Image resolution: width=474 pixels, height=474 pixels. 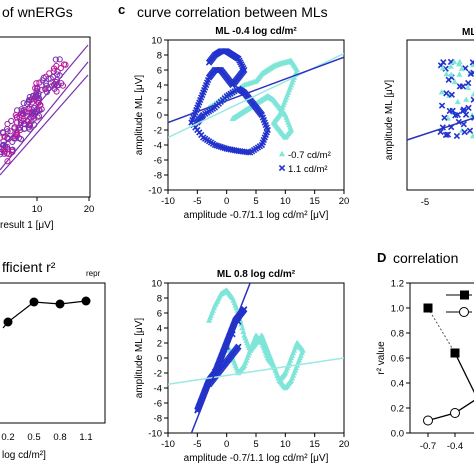 What do you see at coordinates (159, 101) in the screenshot?
I see `y-tick-label: 2` at bounding box center [159, 101].